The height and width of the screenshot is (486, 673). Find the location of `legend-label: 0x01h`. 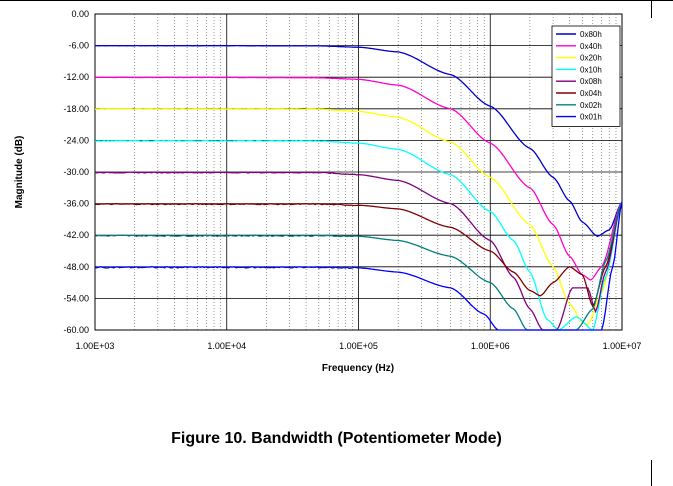

legend-label: 0x01h is located at coordinates (591, 117).